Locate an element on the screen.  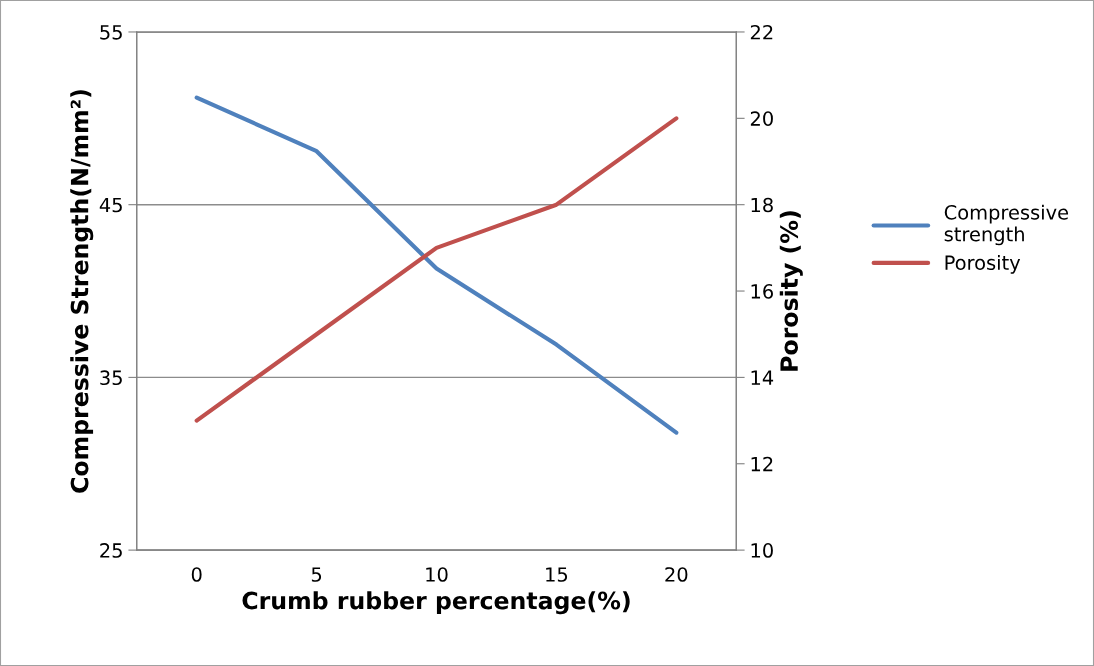
y2-tick-label: 12 is located at coordinates (762, 464).